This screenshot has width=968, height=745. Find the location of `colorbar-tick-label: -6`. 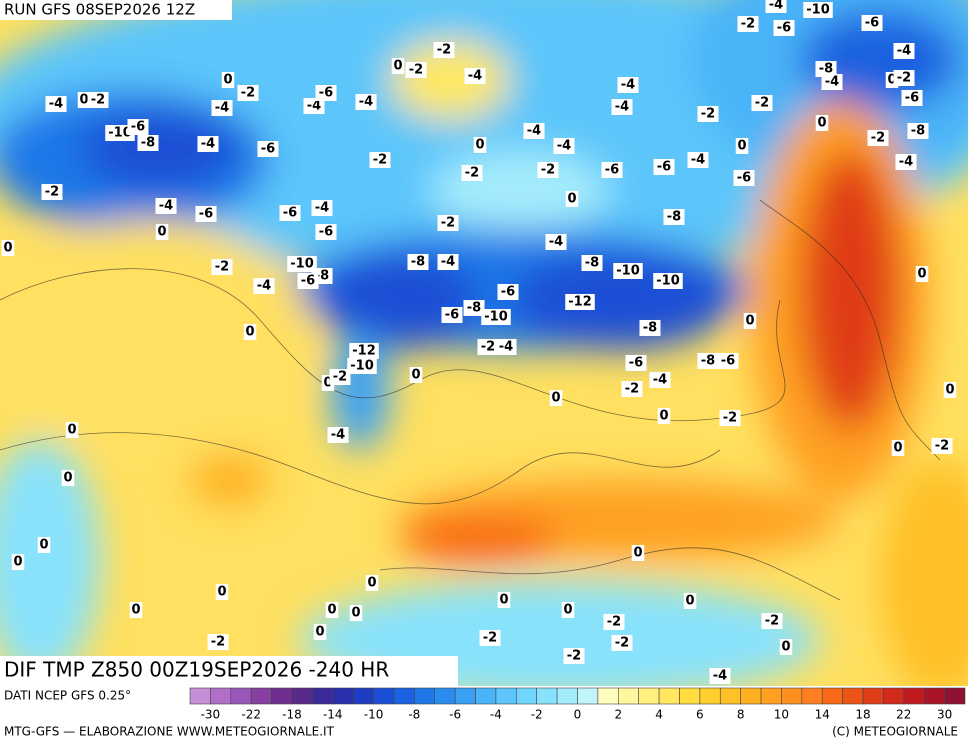

colorbar-tick-label: -6 is located at coordinates (455, 715).